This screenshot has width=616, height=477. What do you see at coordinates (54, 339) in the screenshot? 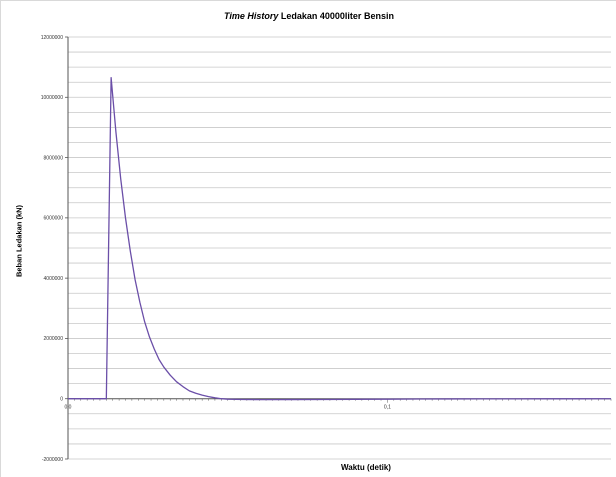
I see `y-tick-label: 2000000` at bounding box center [54, 339].